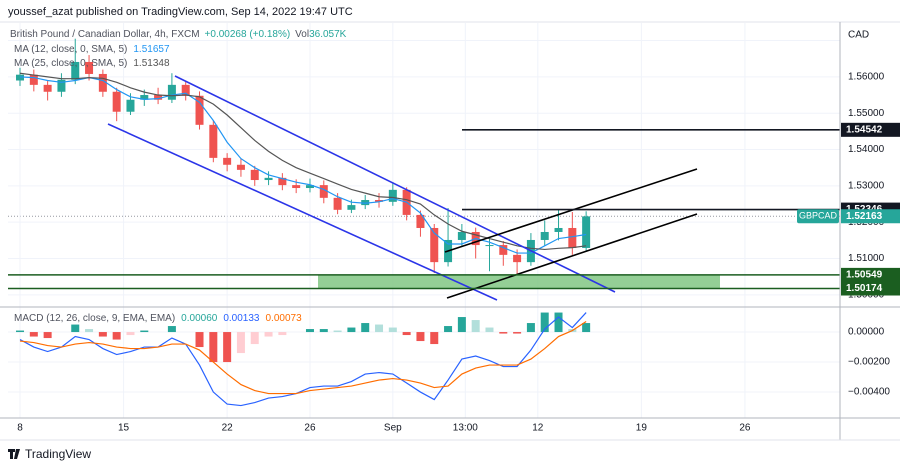 The image size is (900, 470). What do you see at coordinates (866, 332) in the screenshot?
I see `y-tick-label: 0.00000` at bounding box center [866, 332].